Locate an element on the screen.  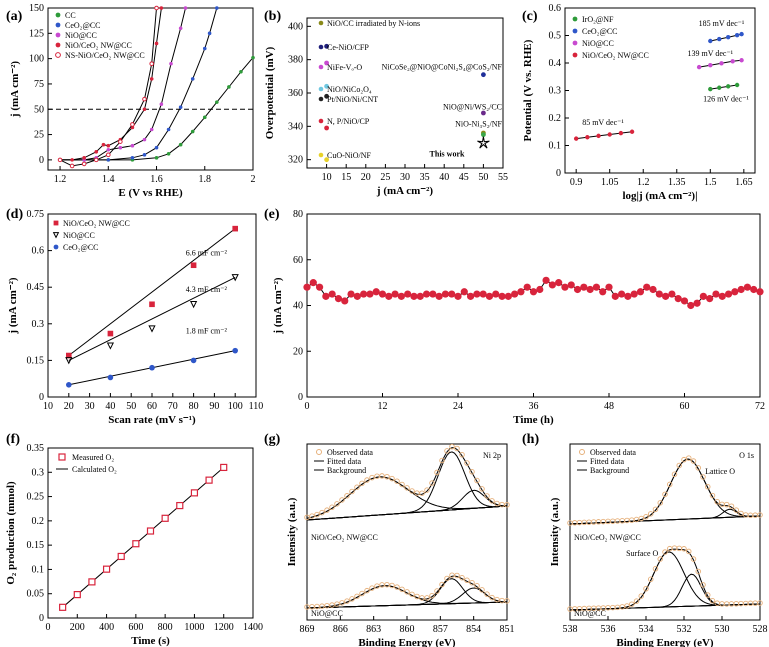
x-tick-label: 851 is located at coordinates (507, 629).